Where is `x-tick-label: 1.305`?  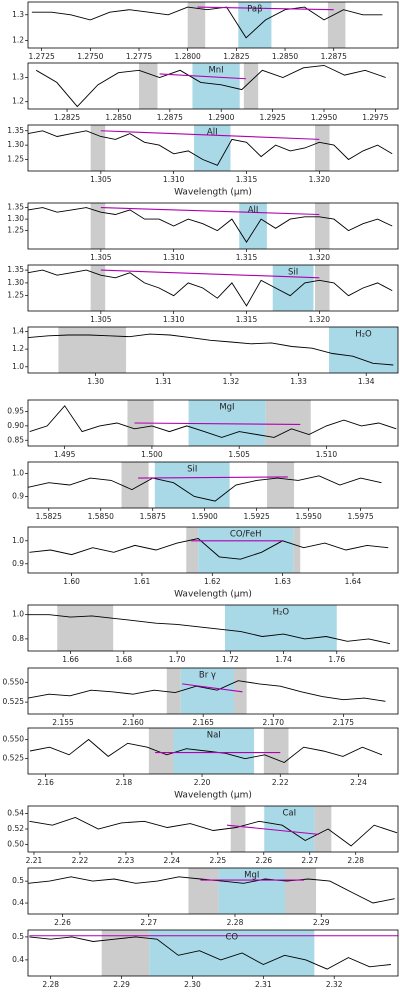
x-tick-label: 1.305 is located at coordinates (101, 257).